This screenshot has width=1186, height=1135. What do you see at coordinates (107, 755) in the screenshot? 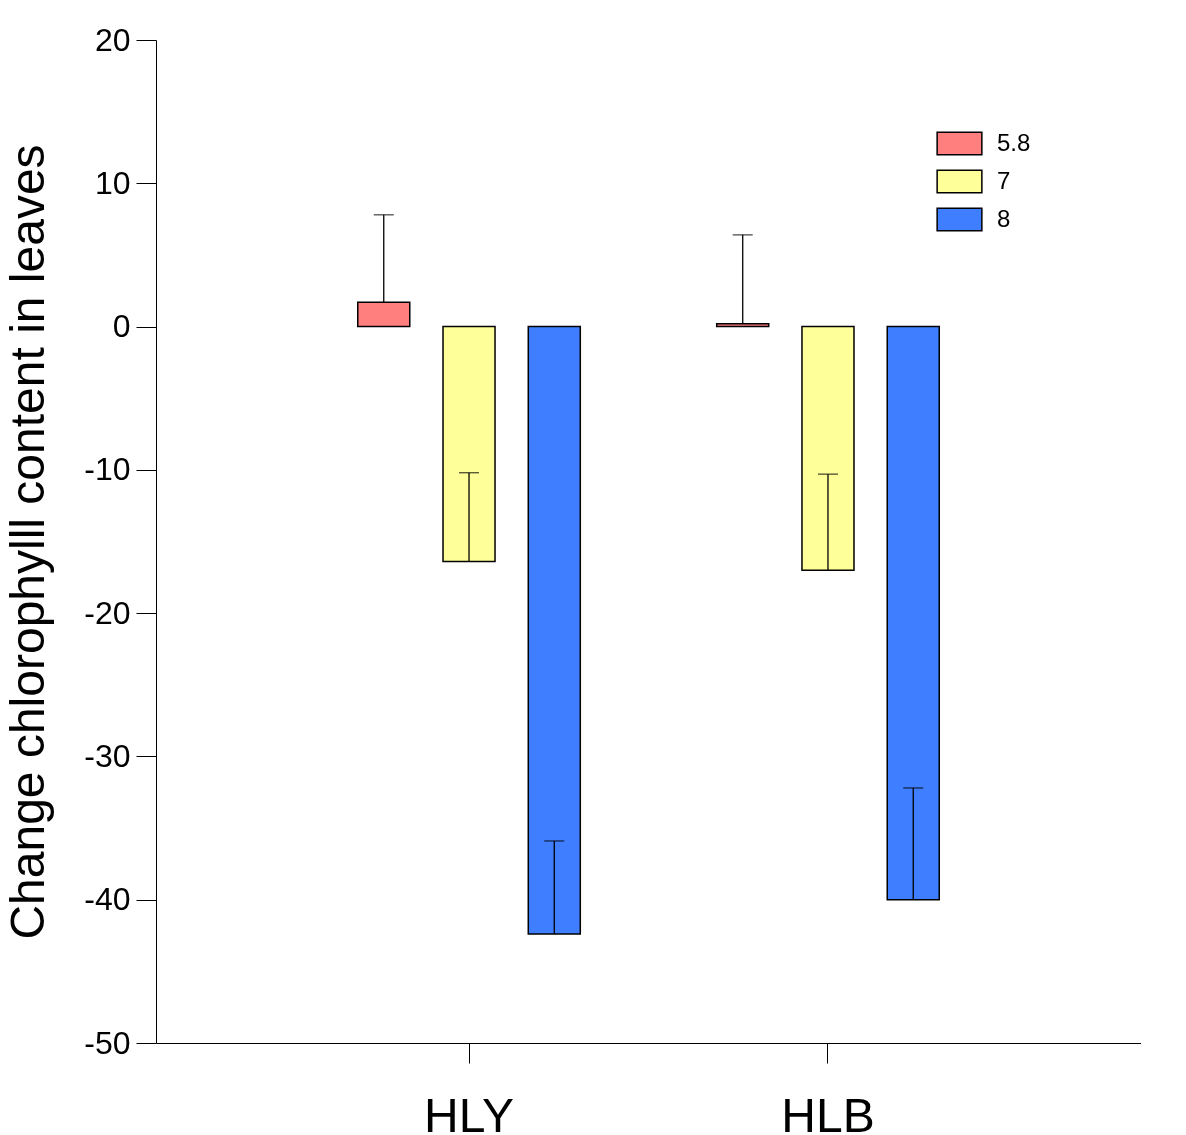
I see `y-tick-label: -30` at bounding box center [107, 755].